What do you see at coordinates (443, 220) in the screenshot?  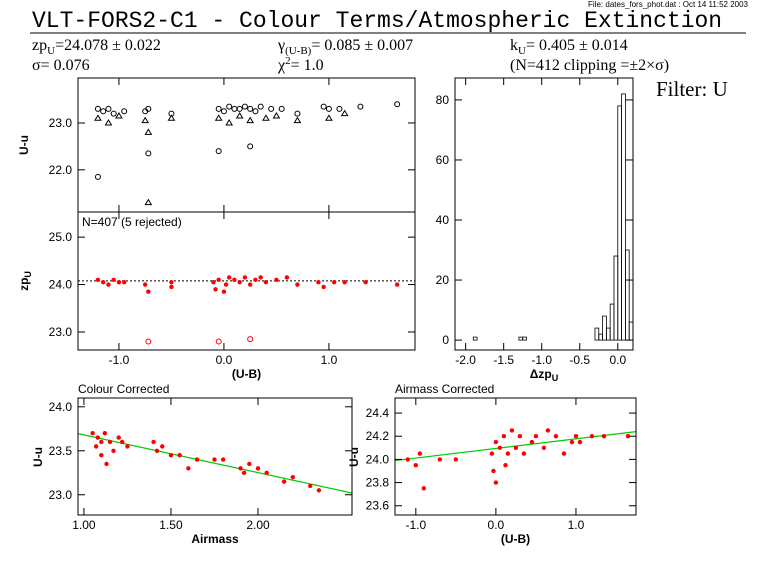 I see `y-tick-label: 40` at bounding box center [443, 220].